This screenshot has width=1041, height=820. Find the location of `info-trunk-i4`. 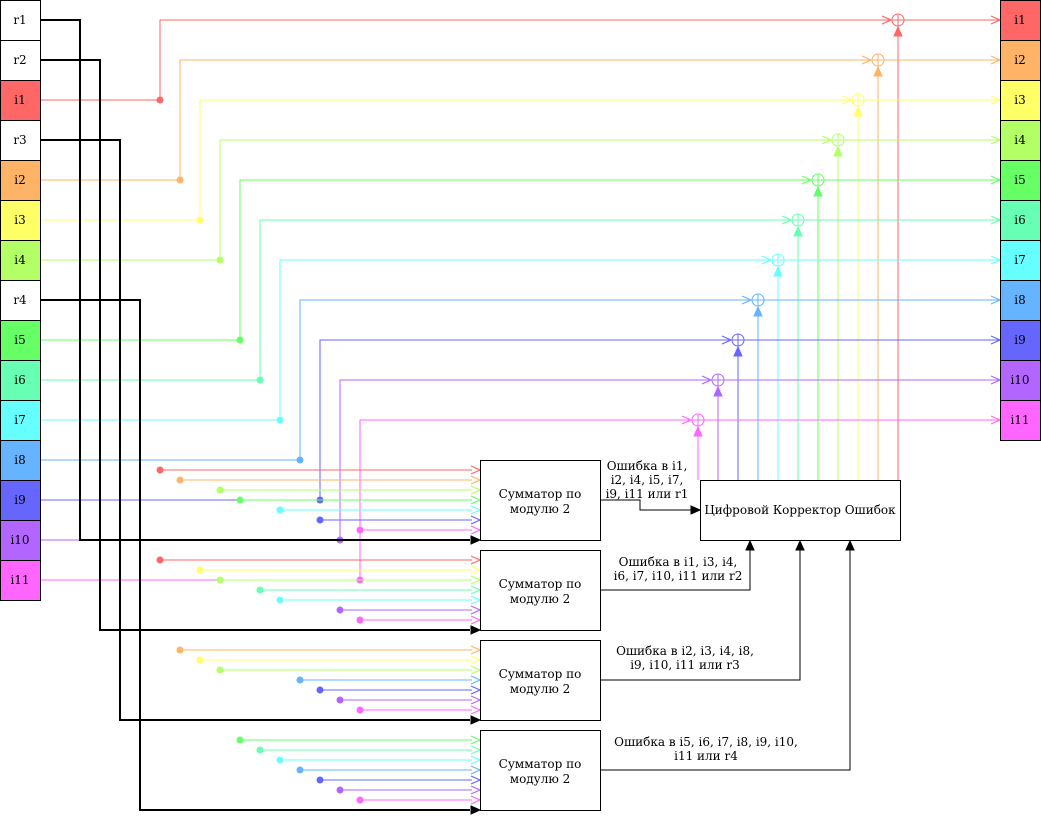

info-trunk-i4 is located at coordinates (524, 199).